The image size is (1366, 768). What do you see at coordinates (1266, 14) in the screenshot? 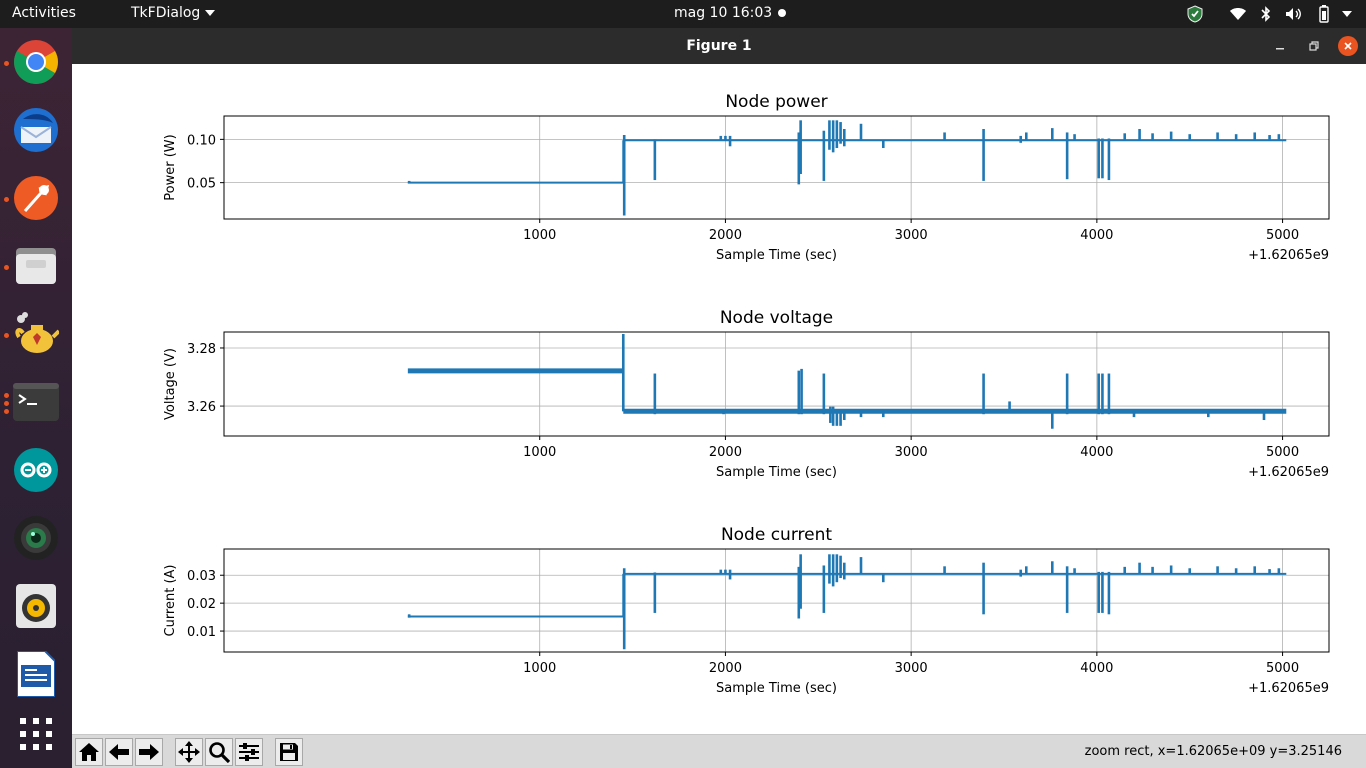
I see `bluetooth-icon` at bounding box center [1266, 14].